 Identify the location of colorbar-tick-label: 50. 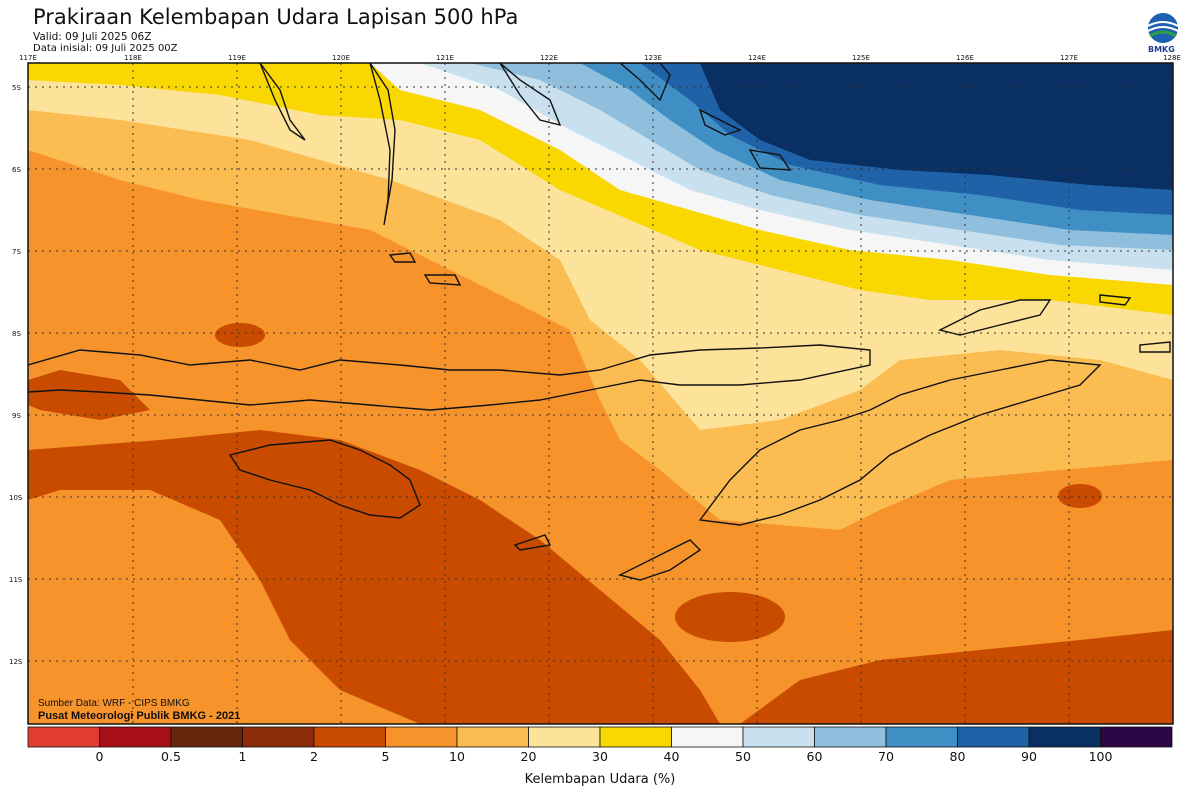
(743, 756).